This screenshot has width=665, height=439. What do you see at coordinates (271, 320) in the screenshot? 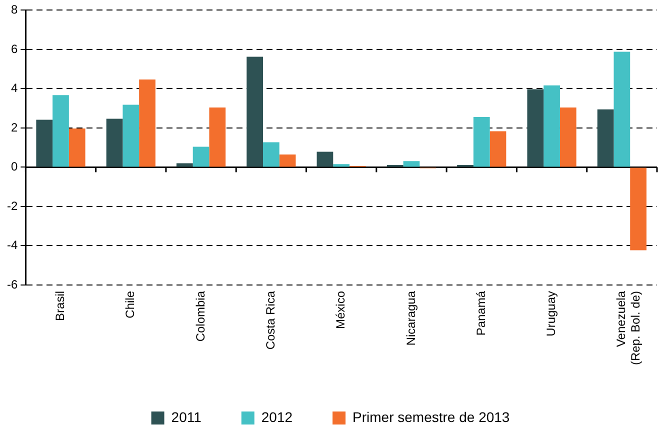
I see `x-tick-label: Costa Rica` at bounding box center [271, 320].